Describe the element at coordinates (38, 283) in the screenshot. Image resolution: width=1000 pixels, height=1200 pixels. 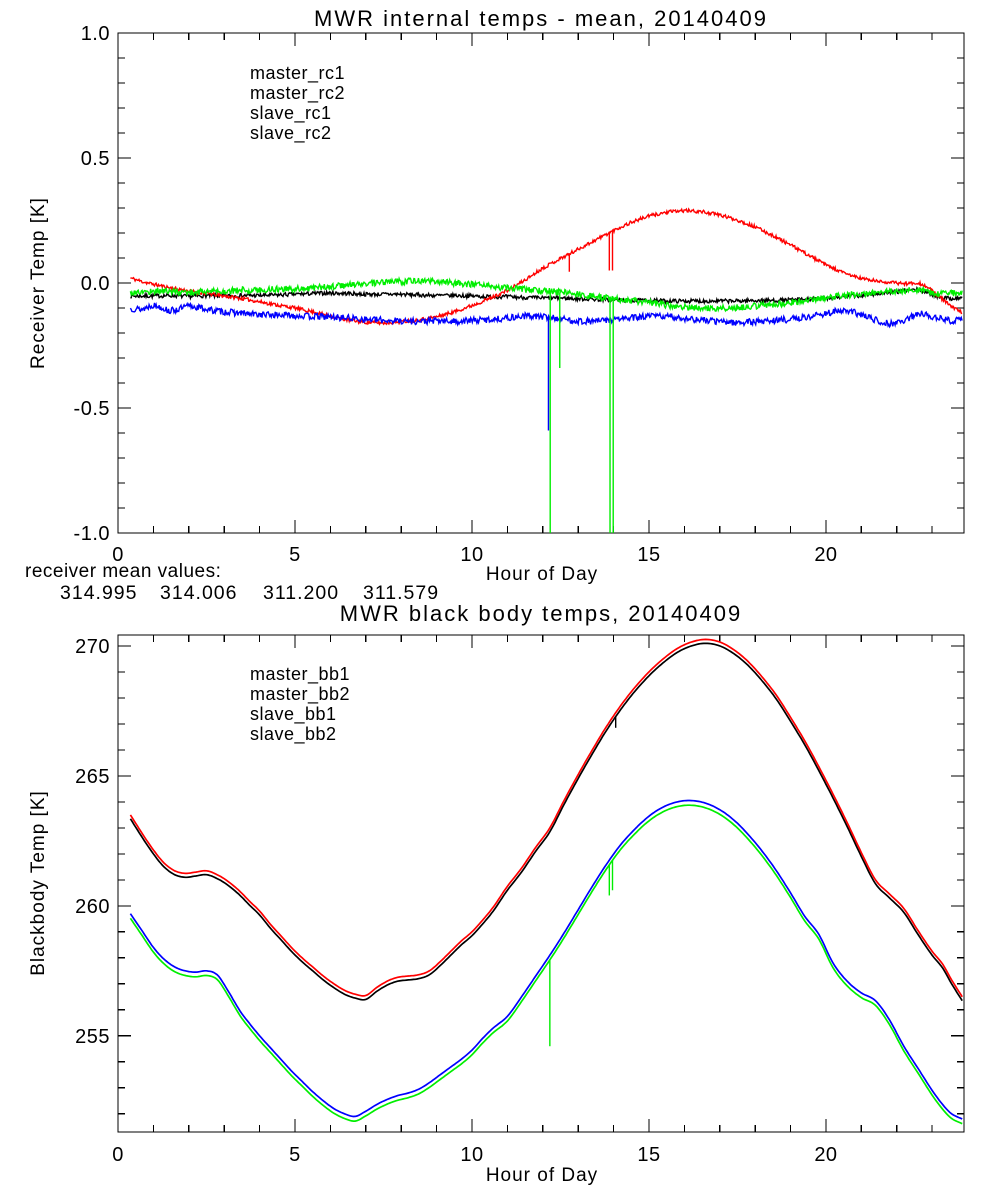
I see `top-y-axis-label: Receiver Temp [K]` at that location.